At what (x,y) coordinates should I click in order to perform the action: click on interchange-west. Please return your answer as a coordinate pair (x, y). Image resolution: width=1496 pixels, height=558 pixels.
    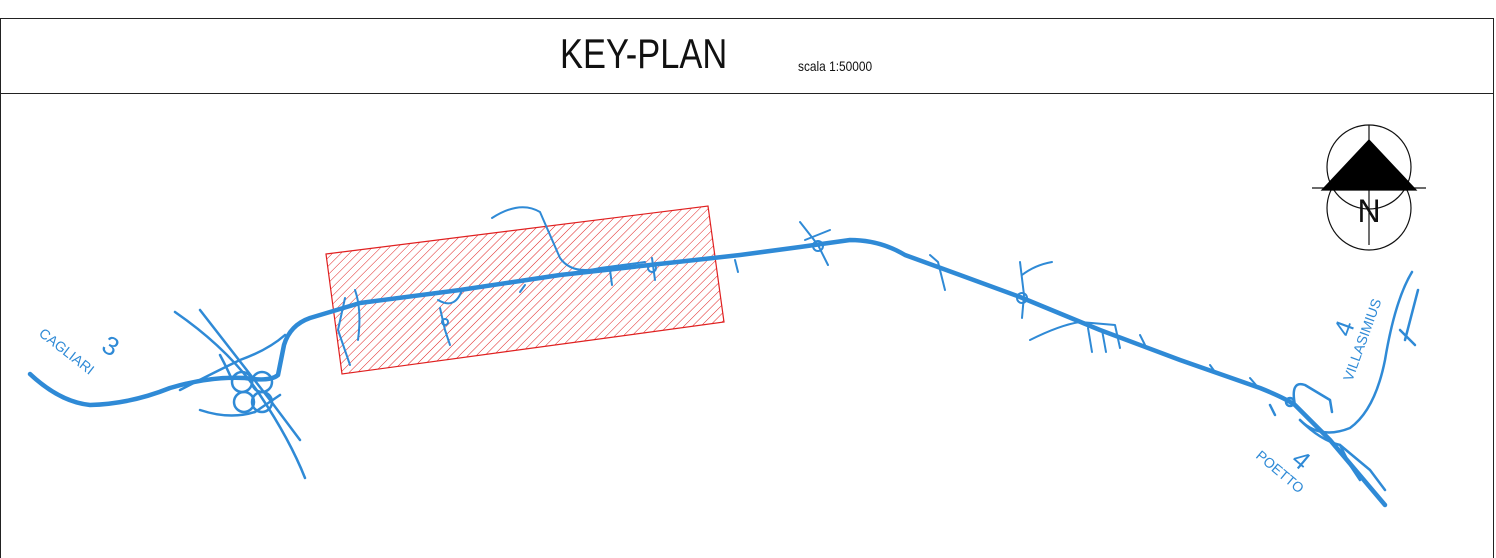
    Looking at the image, I should click on (240, 394).